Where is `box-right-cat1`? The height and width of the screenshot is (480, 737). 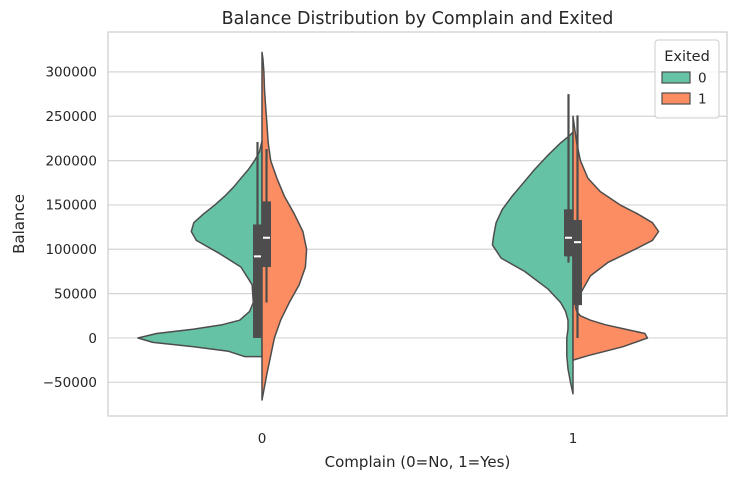
box-right-cat1 is located at coordinates (577, 263).